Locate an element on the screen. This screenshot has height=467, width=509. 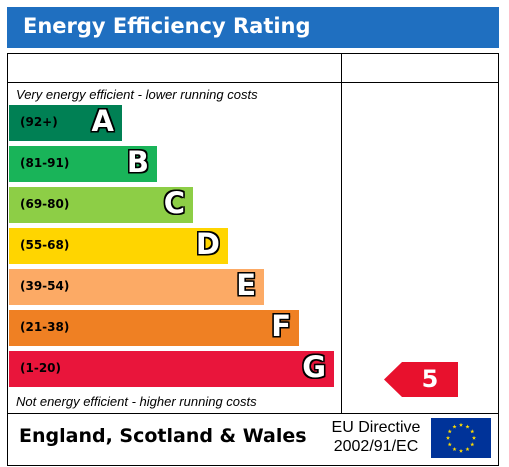
band-f: (21-38) F is located at coordinates (154, 327).